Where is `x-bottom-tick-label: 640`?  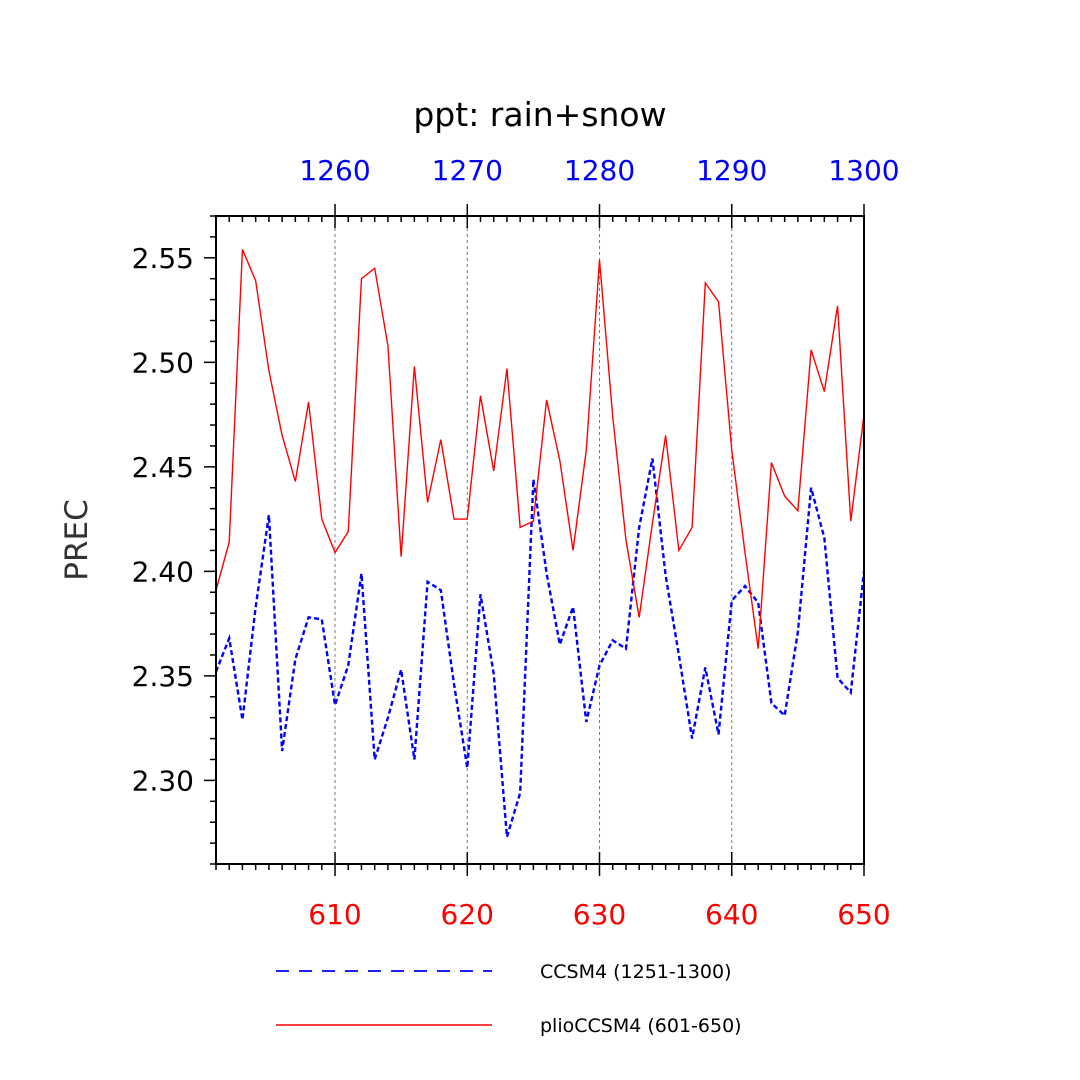
x-bottom-tick-label: 640 is located at coordinates (731, 914).